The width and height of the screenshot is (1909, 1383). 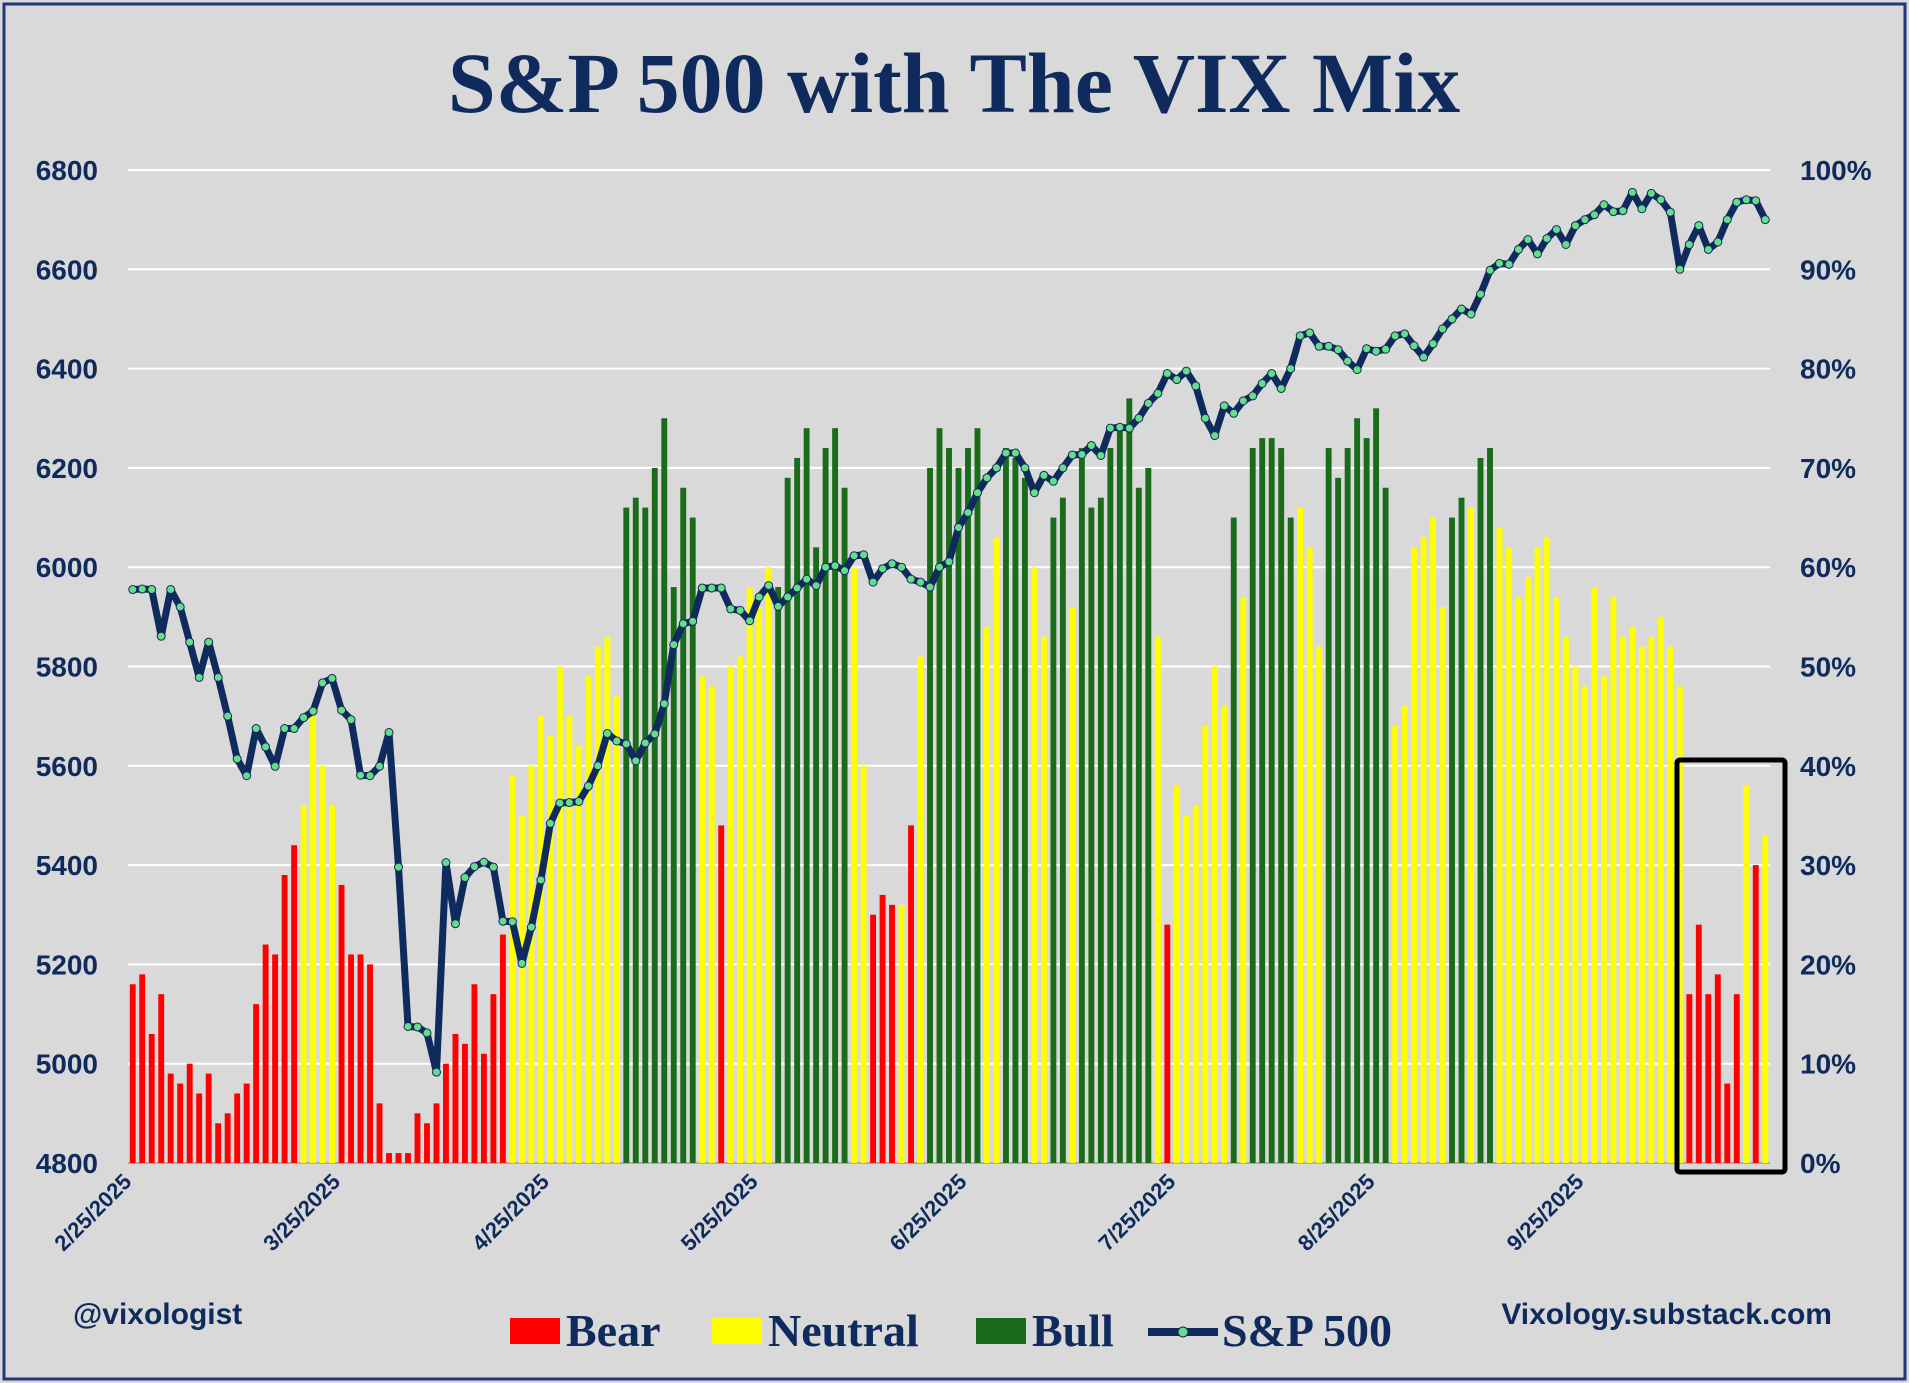 What do you see at coordinates (1307, 1330) in the screenshot?
I see `legend-label-sp500: S&P 500` at bounding box center [1307, 1330].